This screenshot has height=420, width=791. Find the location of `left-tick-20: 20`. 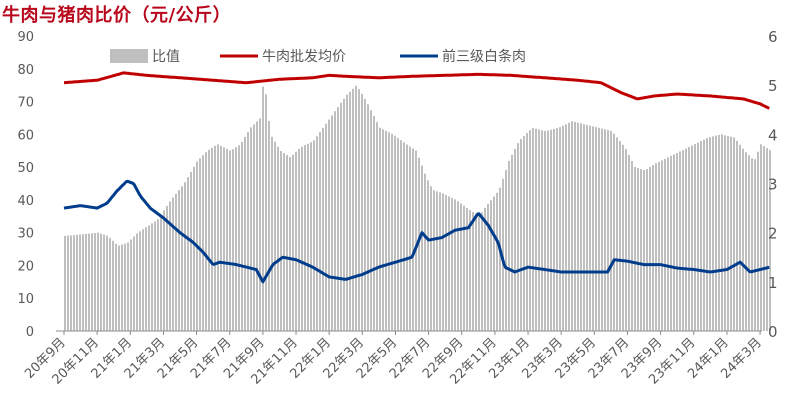

left-tick-20: 20 is located at coordinates (25, 266).